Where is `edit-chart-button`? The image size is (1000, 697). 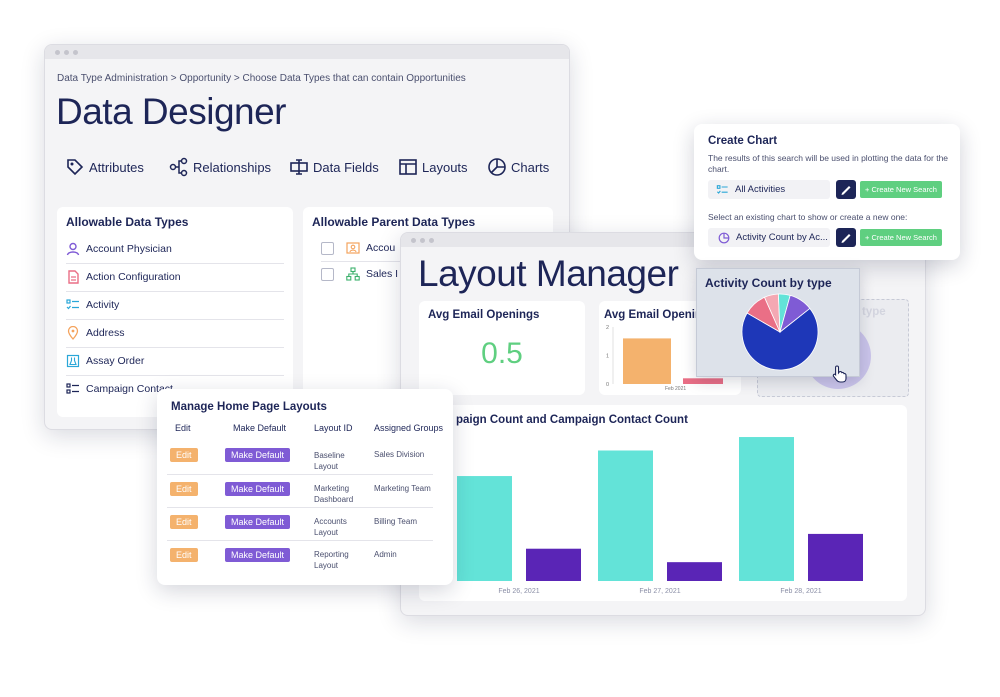 edit-chart-button is located at coordinates (846, 237).